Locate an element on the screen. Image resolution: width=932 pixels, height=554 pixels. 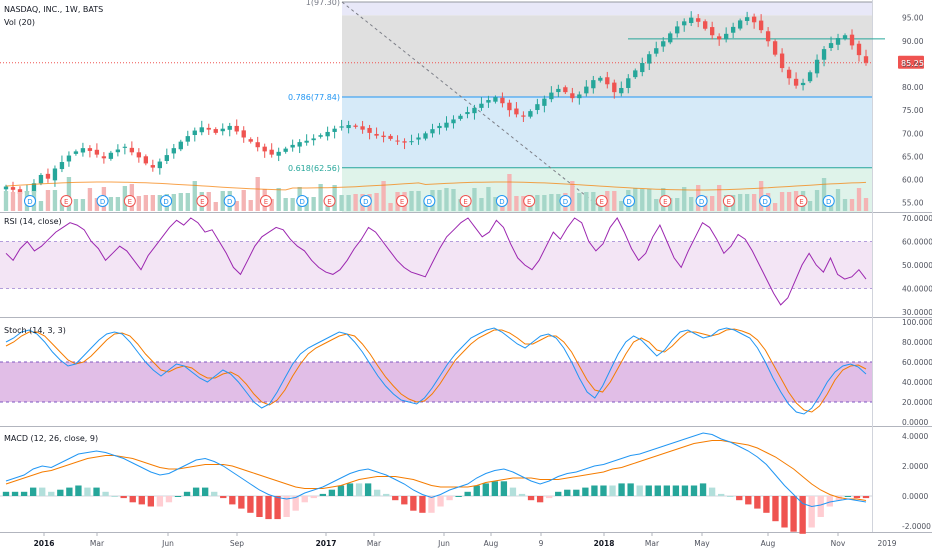
x-axis-tick: Aug is located at coordinates (768, 543).